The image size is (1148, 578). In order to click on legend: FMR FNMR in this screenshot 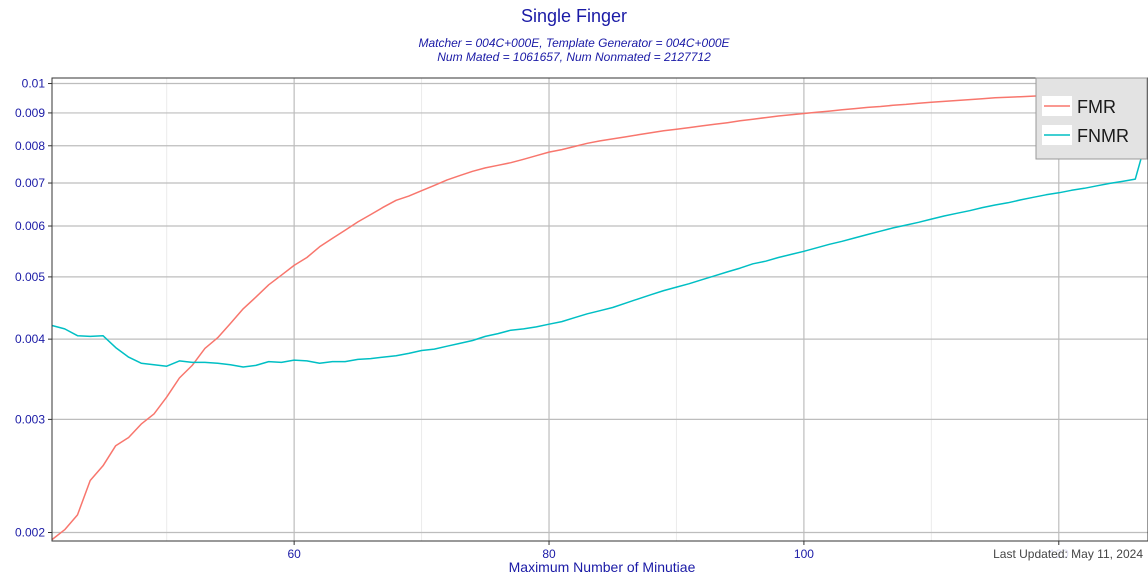, I will do `click(1091, 118)`.